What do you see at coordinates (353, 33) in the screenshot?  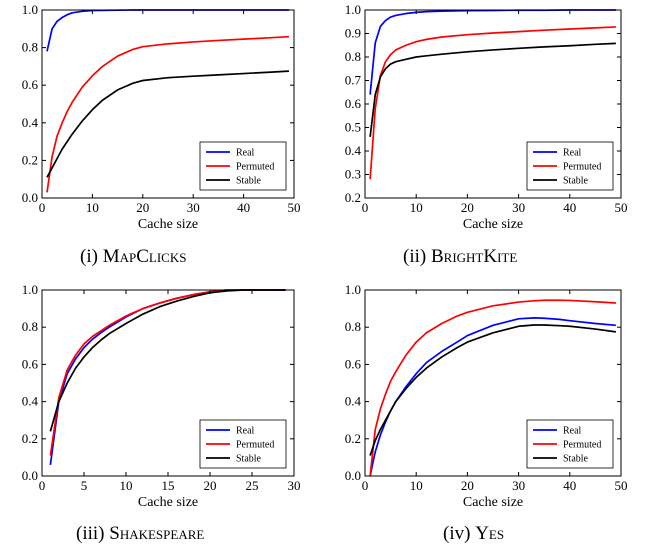 I see `y-tick-label: 0.9` at bounding box center [353, 33].